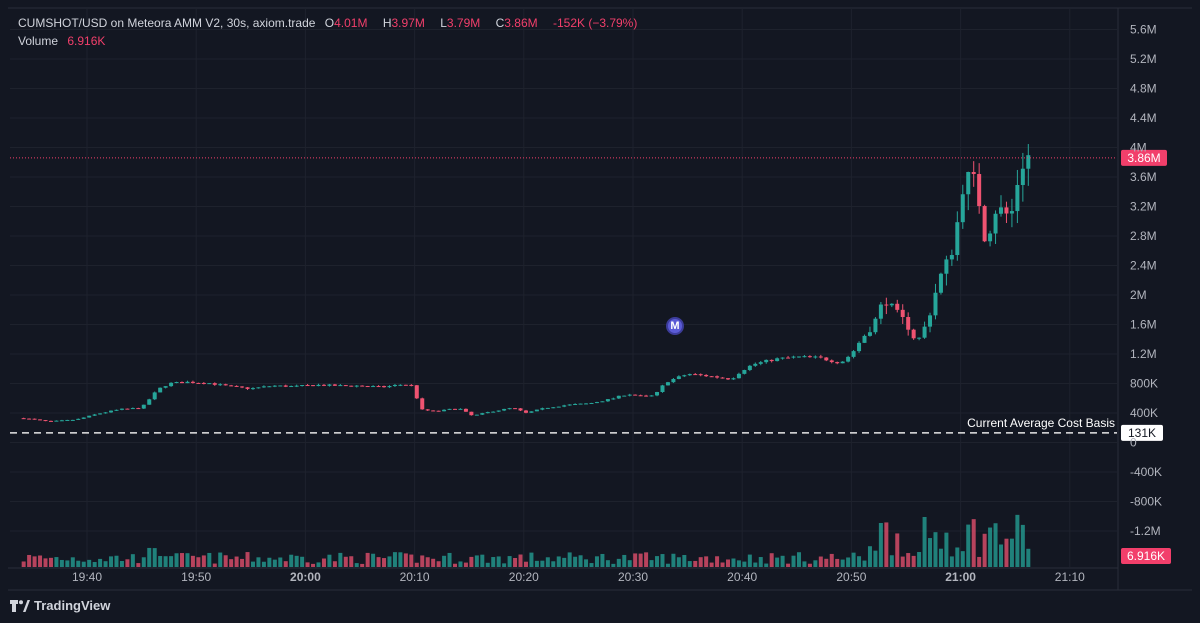 This screenshot has width=1200, height=623. Describe the element at coordinates (675, 326) in the screenshot. I see `migration-marker: M` at that location.